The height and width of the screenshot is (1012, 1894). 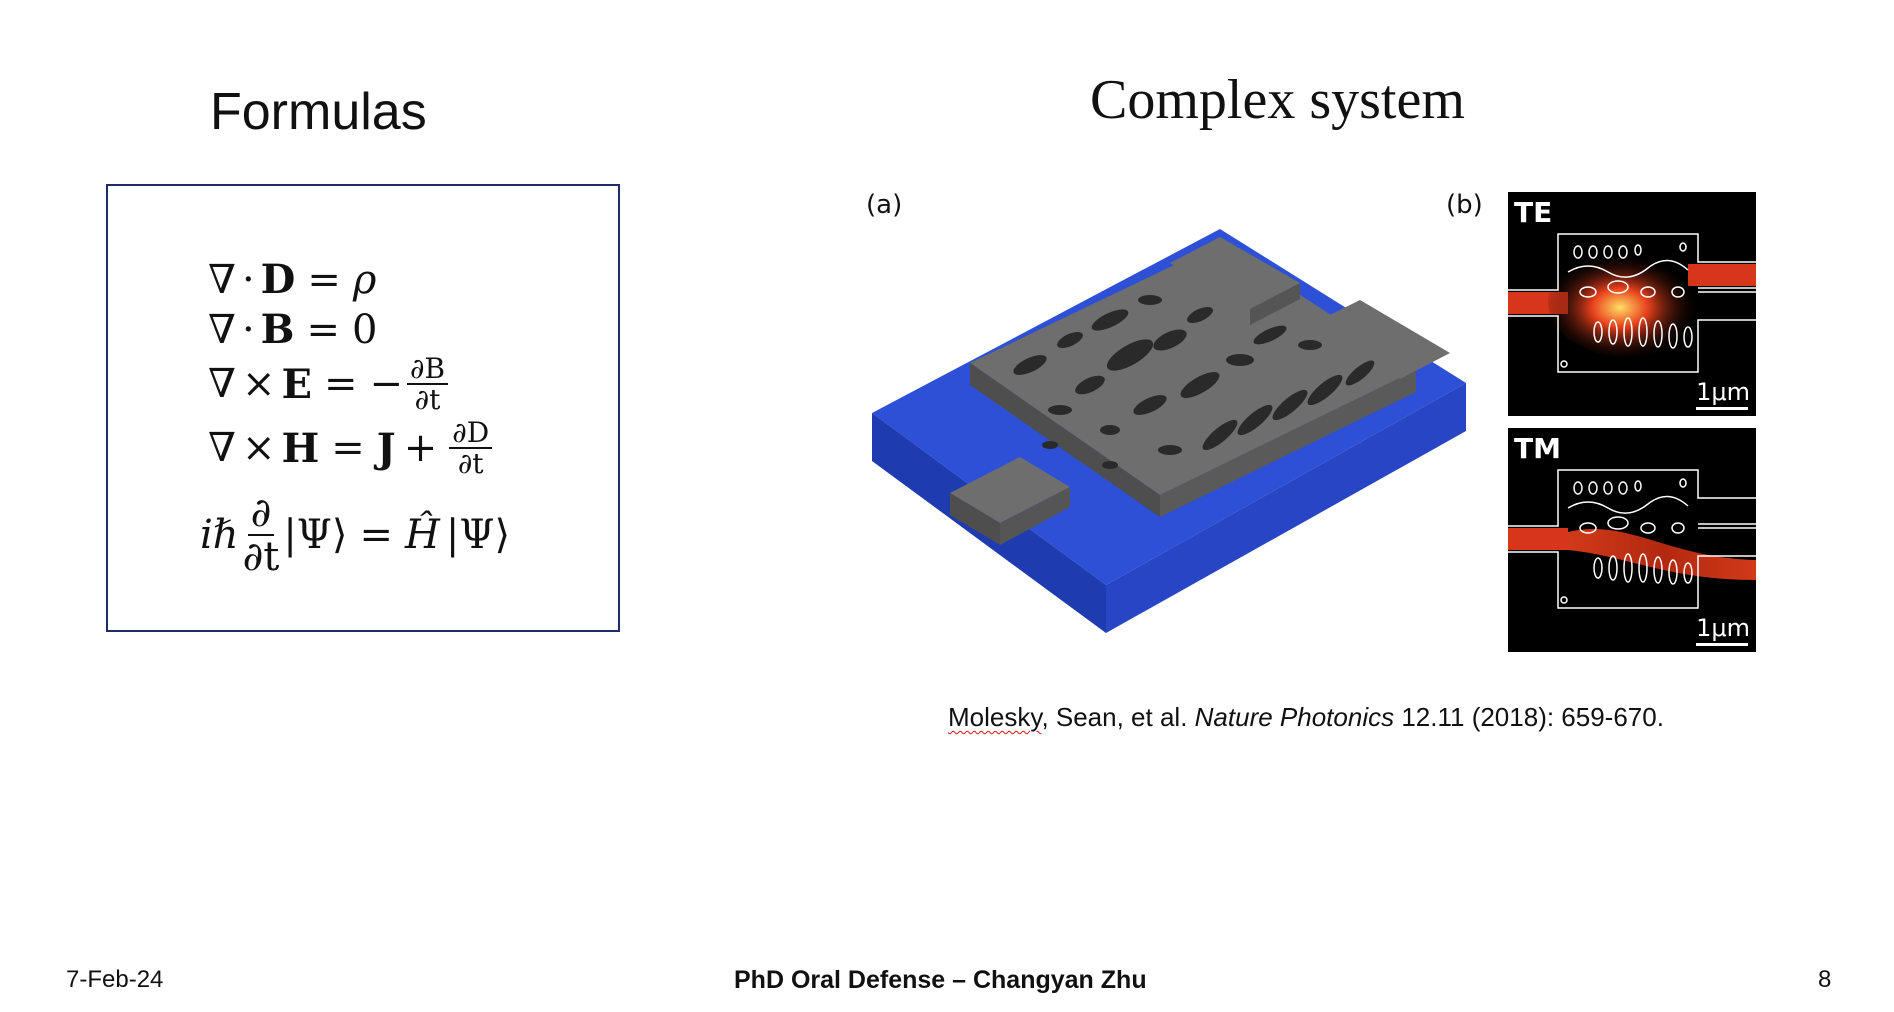 What do you see at coordinates (427, 370) in the screenshot?
I see `dB-numerator: ∂B` at bounding box center [427, 370].